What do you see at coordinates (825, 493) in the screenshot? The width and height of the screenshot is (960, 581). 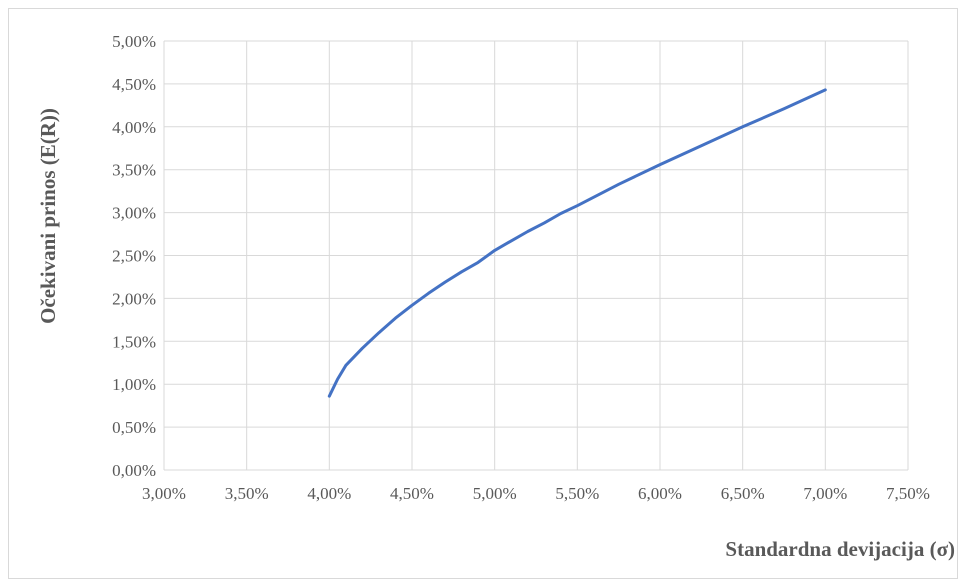 I see `x-tick-label: 7,00%` at bounding box center [825, 493].